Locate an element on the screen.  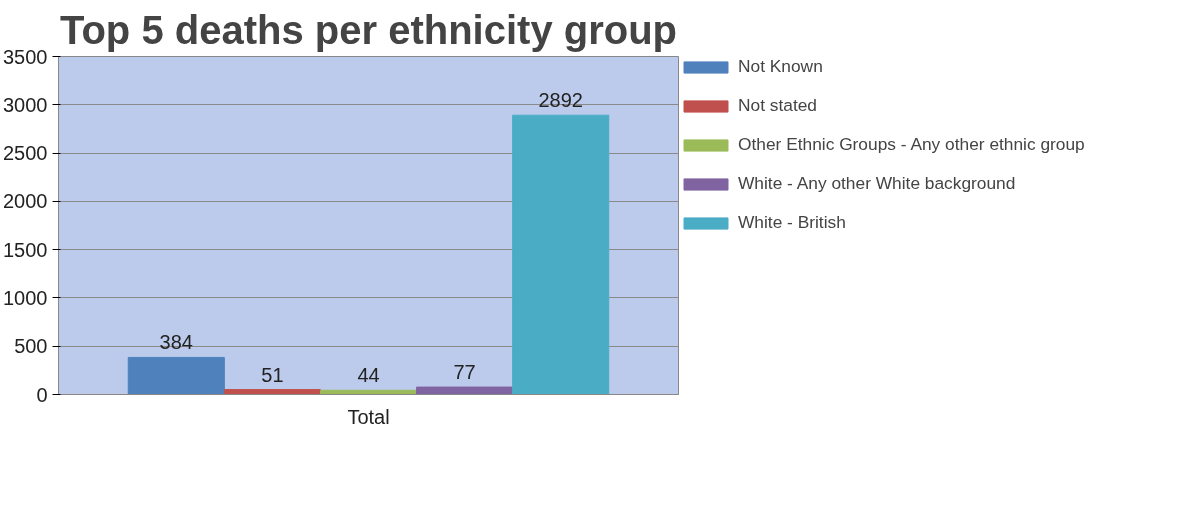
legend-label: Not Known is located at coordinates (780, 66).